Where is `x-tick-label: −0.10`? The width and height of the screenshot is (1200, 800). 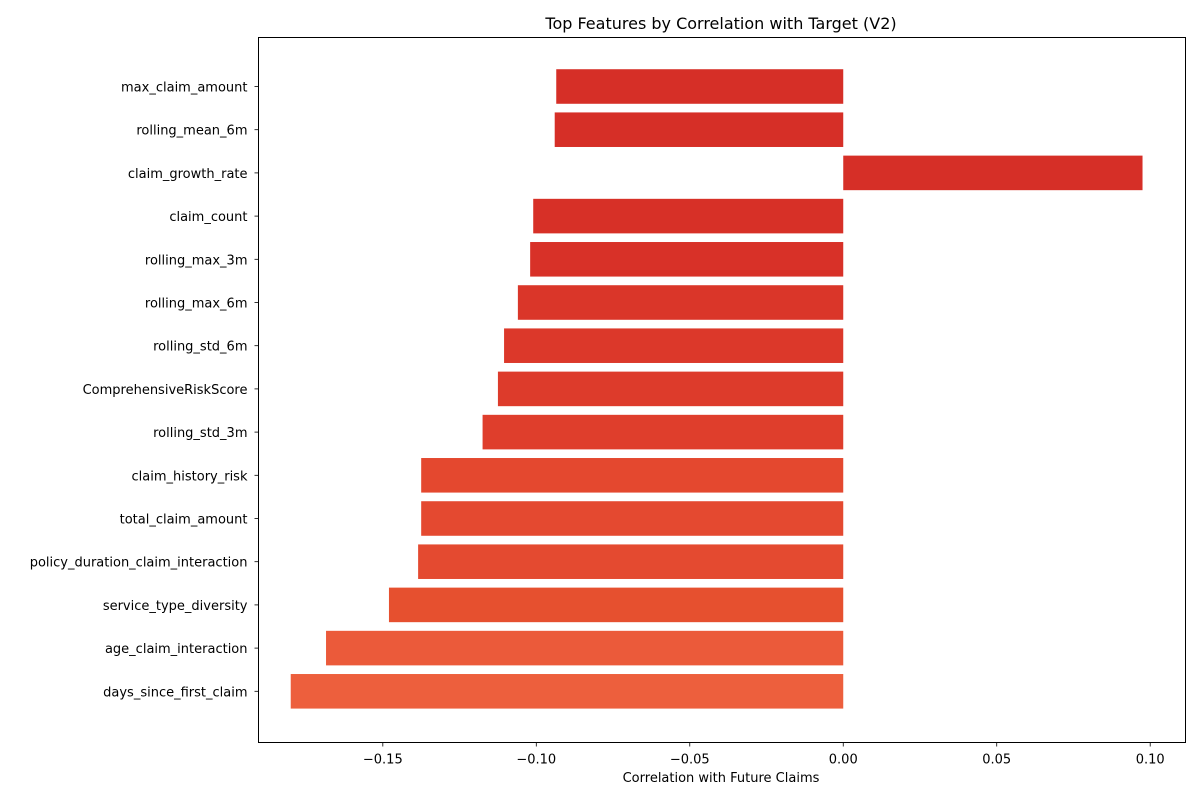 x-tick-label: −0.10 is located at coordinates (536, 760).